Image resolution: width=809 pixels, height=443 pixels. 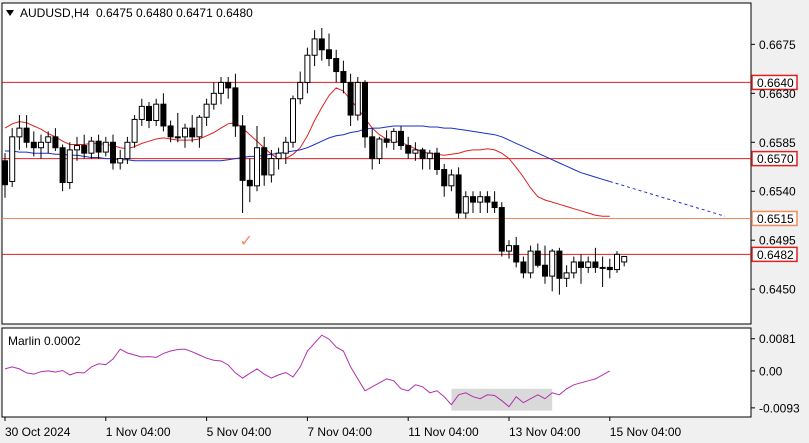 What do you see at coordinates (545, 432) in the screenshot?
I see `time-tick-label: 13 Nov 04:00` at bounding box center [545, 432].